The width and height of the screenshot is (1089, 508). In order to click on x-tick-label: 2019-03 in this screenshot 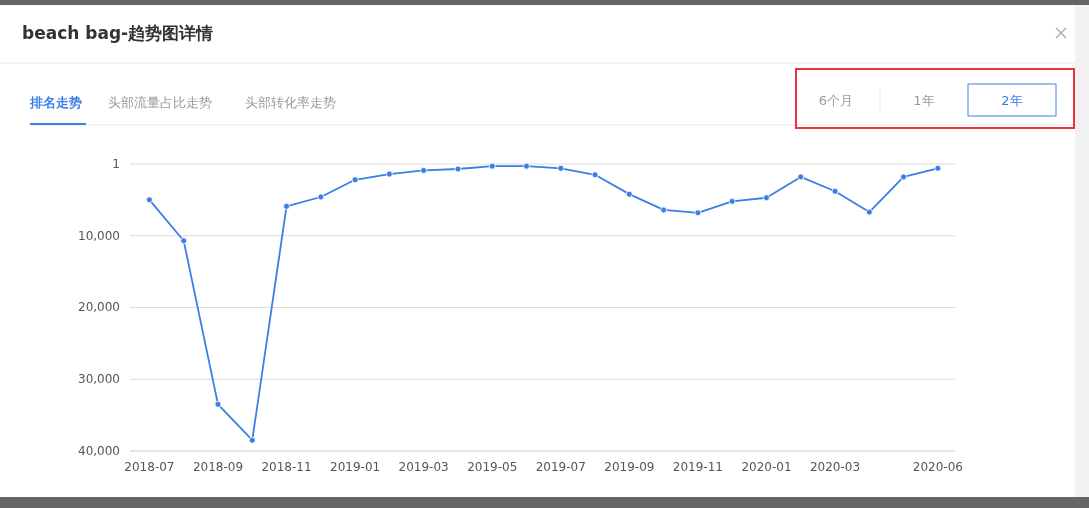, I will do `click(423, 467)`.